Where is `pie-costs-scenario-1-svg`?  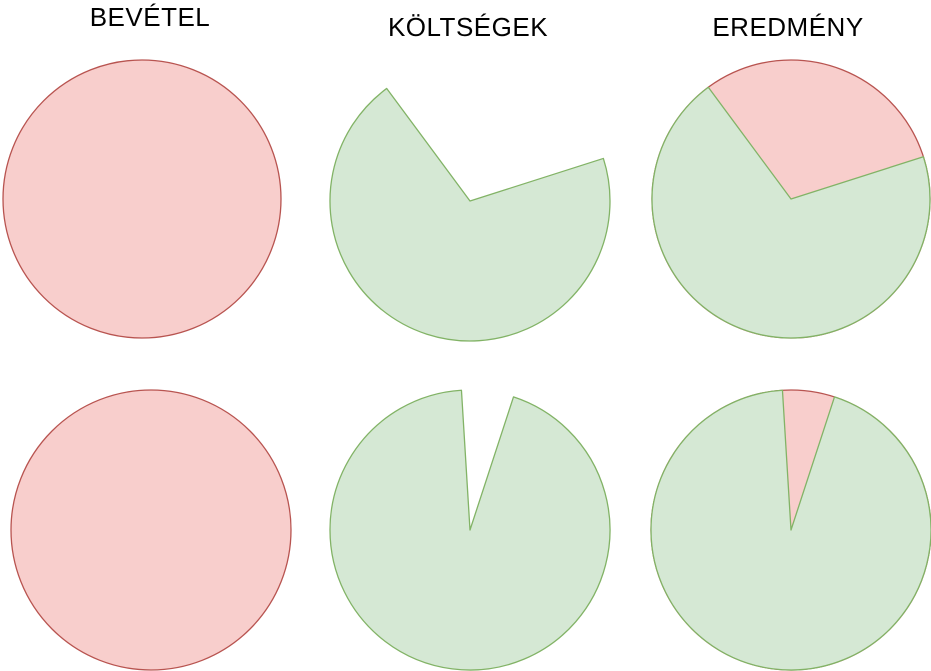 pie-costs-scenario-1-svg is located at coordinates (470, 214).